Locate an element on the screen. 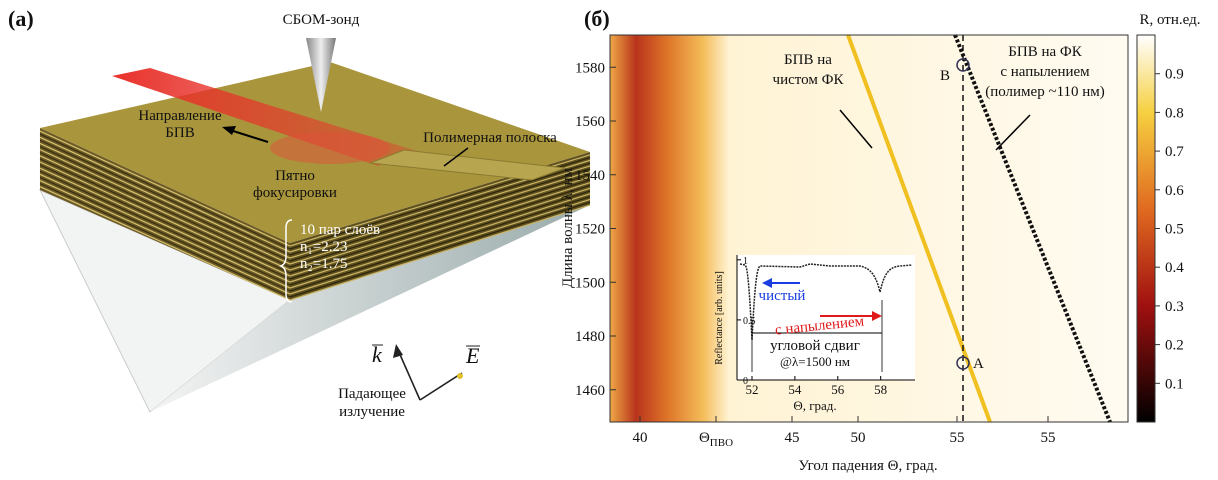  y-tick-label: 1520 is located at coordinates (590, 230).